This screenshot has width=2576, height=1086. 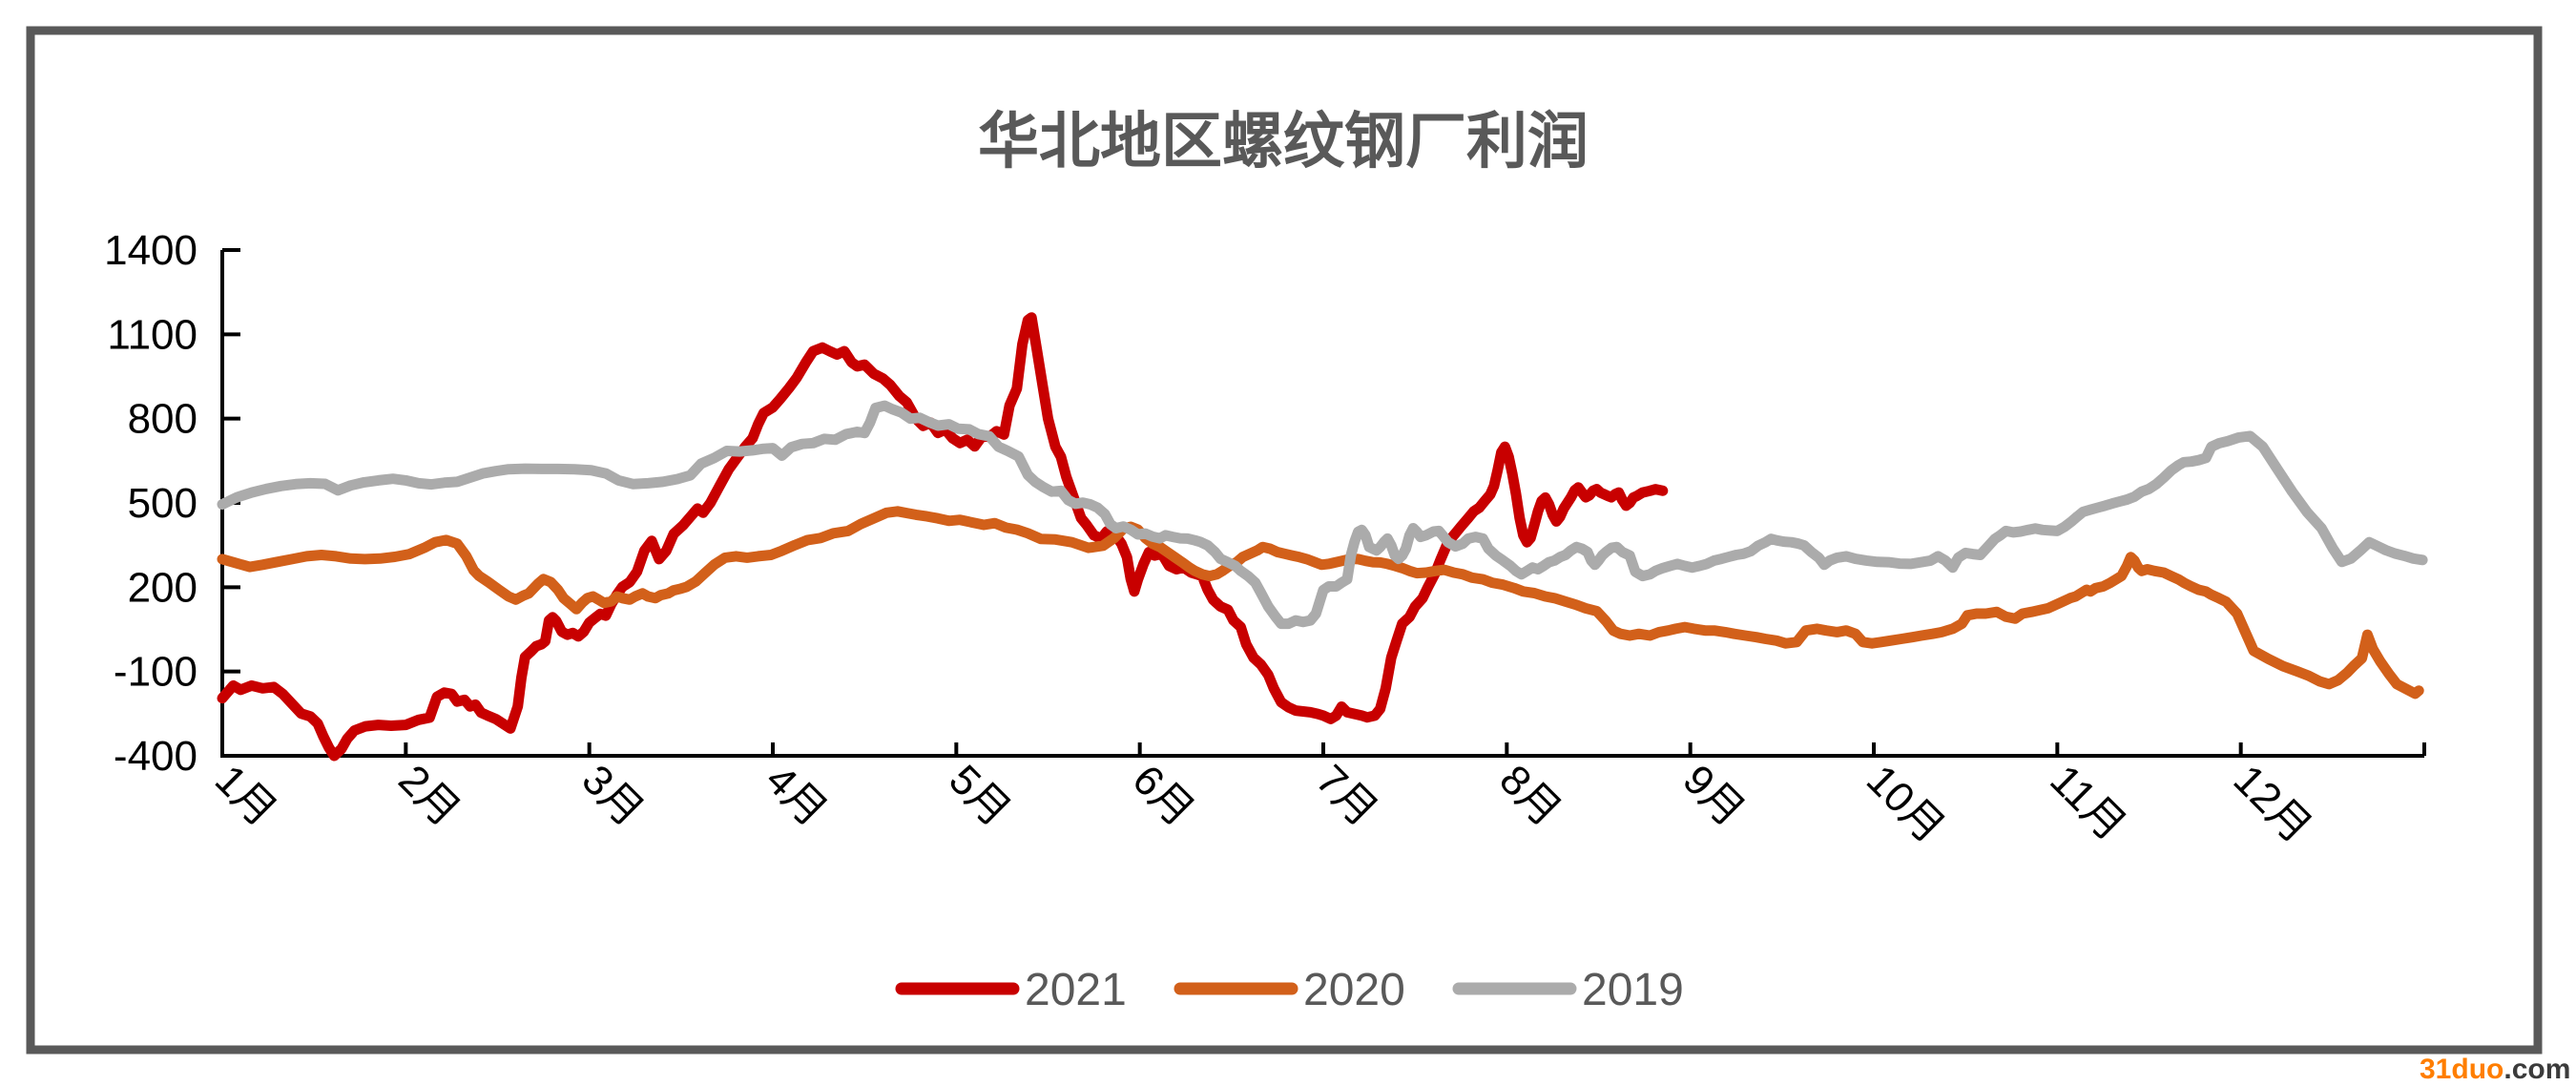 I want to click on x-tick-label: 5月, so click(x=979, y=796).